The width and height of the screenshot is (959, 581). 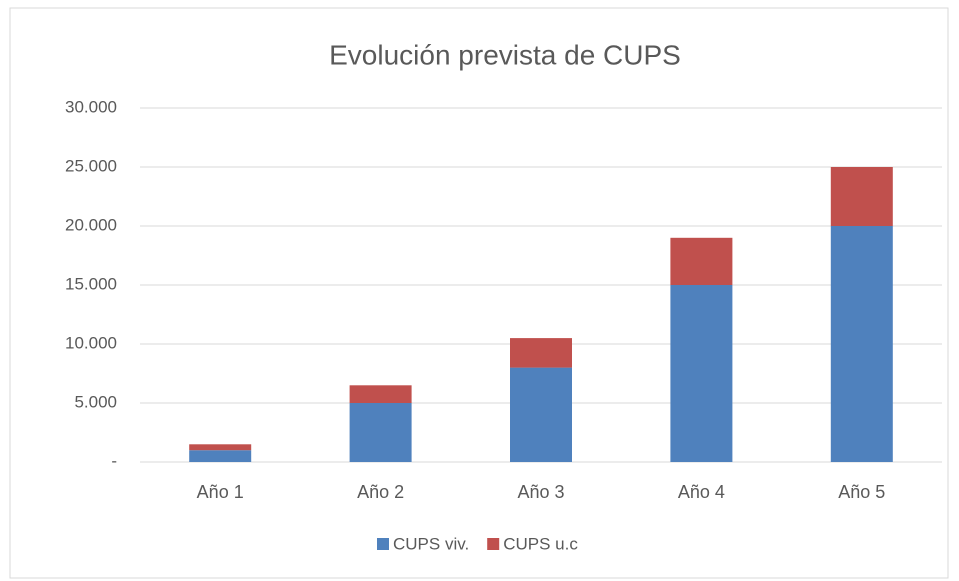 I want to click on x-tick-label: Año 2, so click(x=380, y=492).